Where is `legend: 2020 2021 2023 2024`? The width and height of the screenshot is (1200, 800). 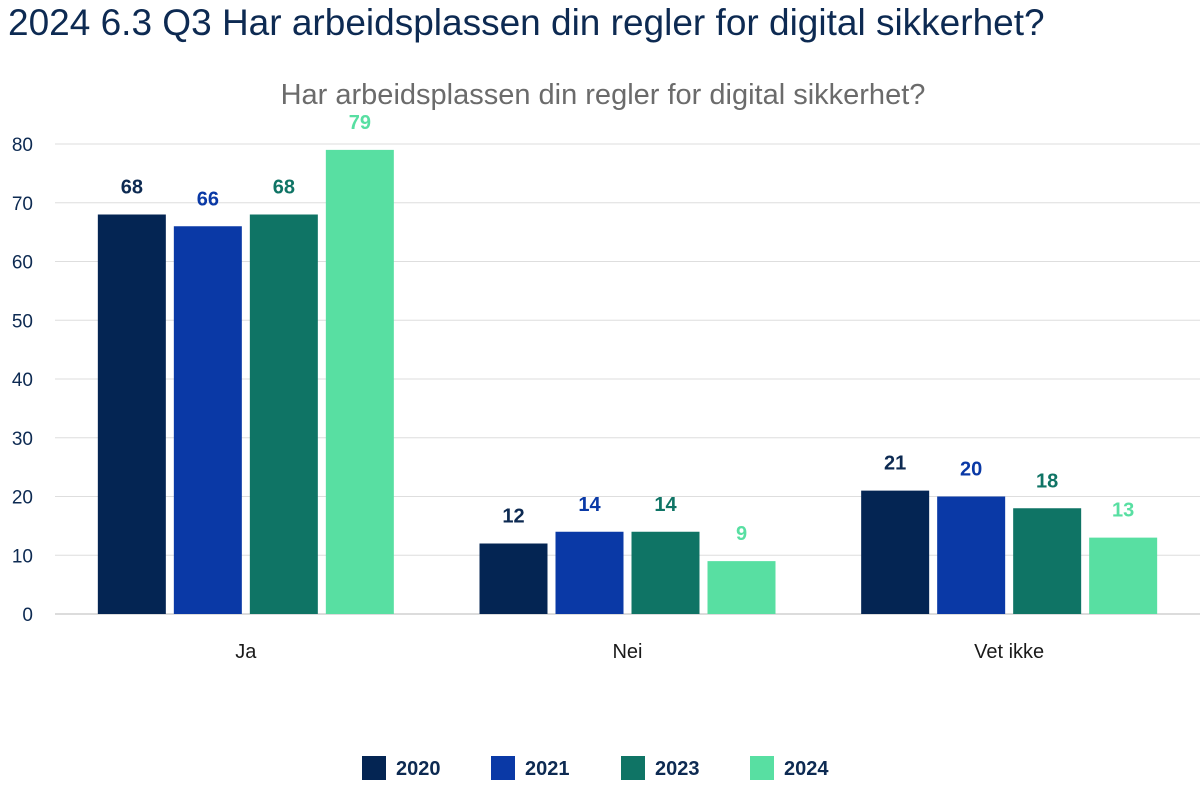 legend: 2020 2021 2023 2024 is located at coordinates (595, 768).